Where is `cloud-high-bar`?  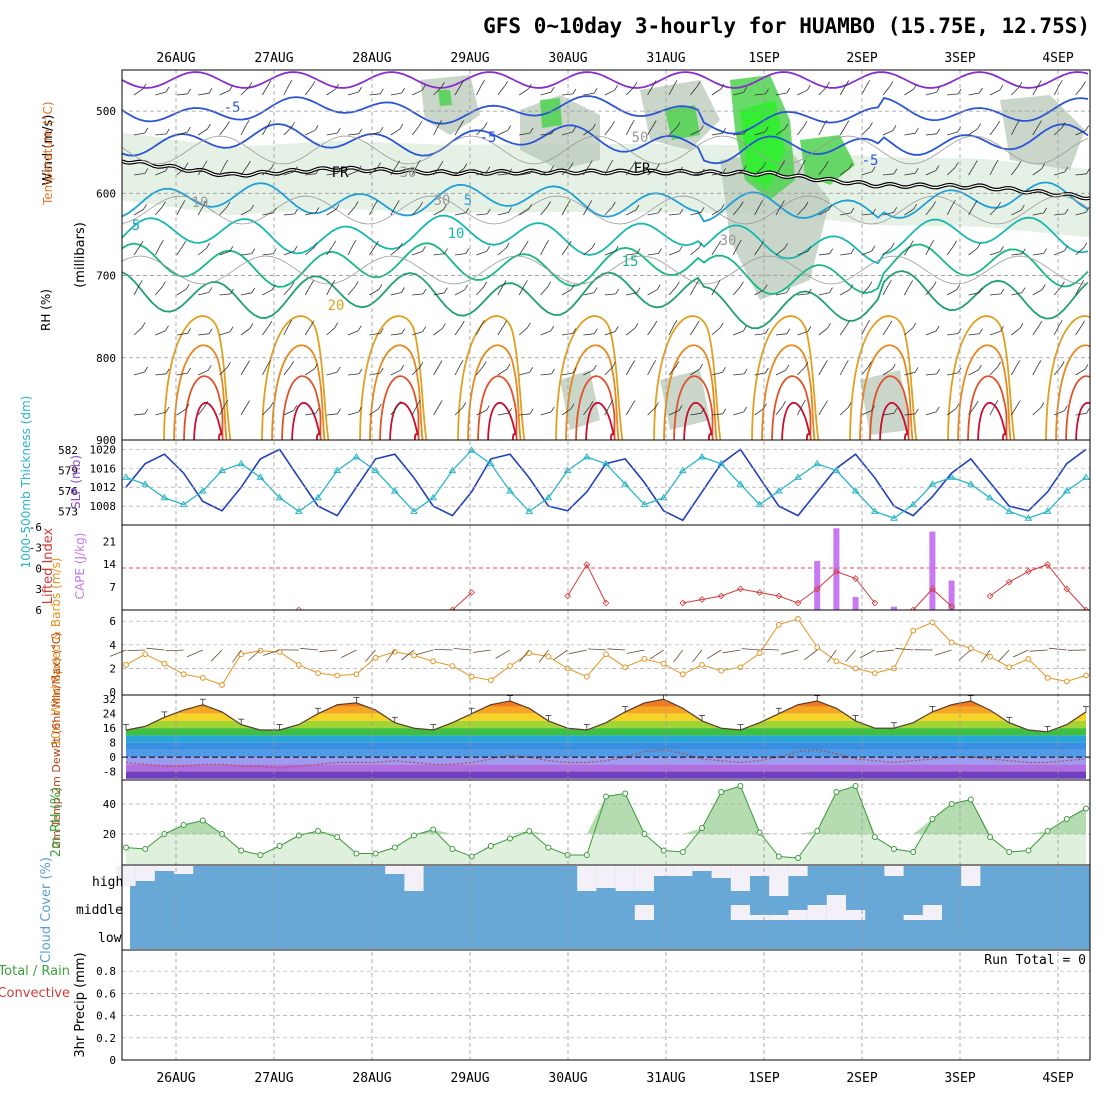
cloud-high-bar is located at coordinates (683, 871).